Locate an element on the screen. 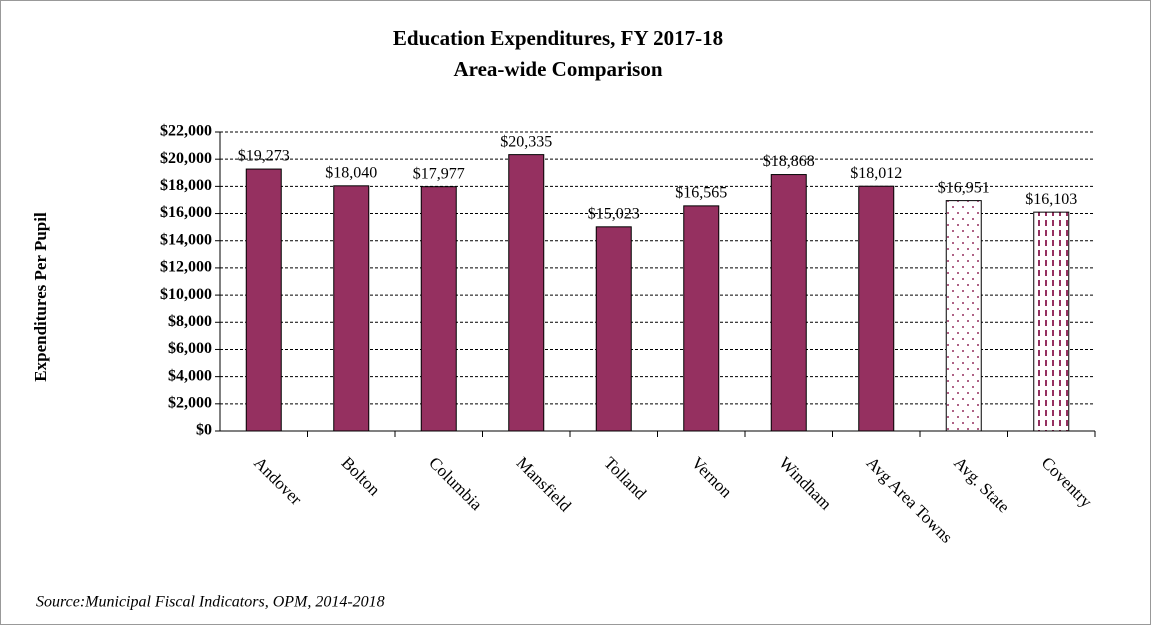 This screenshot has height=625, width=1151. value-label: $15,023 is located at coordinates (614, 213).